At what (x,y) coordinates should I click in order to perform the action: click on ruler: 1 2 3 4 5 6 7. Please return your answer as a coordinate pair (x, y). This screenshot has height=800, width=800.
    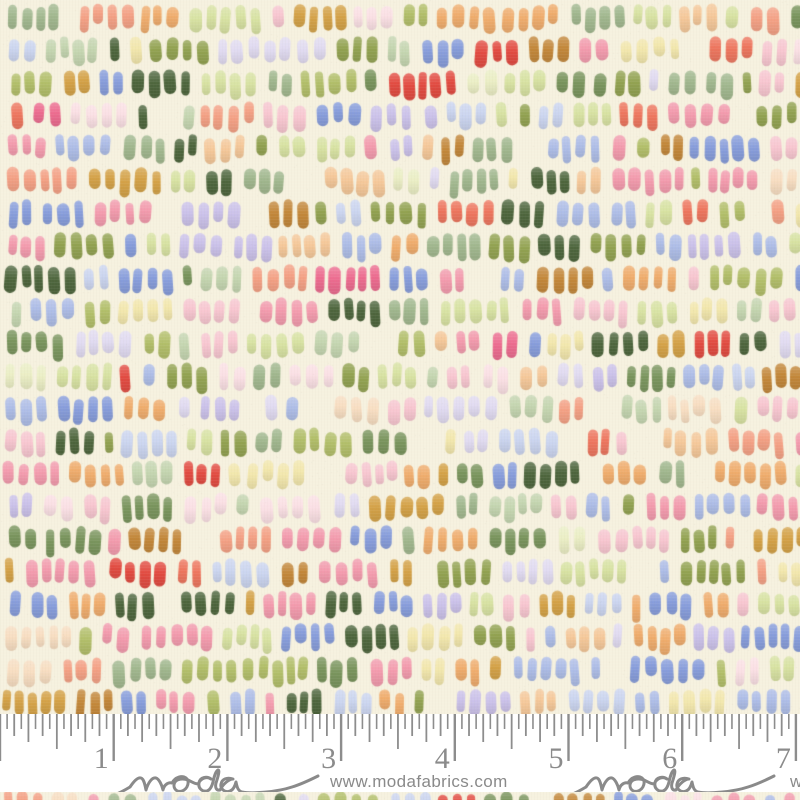
    Looking at the image, I should click on (400, 757).